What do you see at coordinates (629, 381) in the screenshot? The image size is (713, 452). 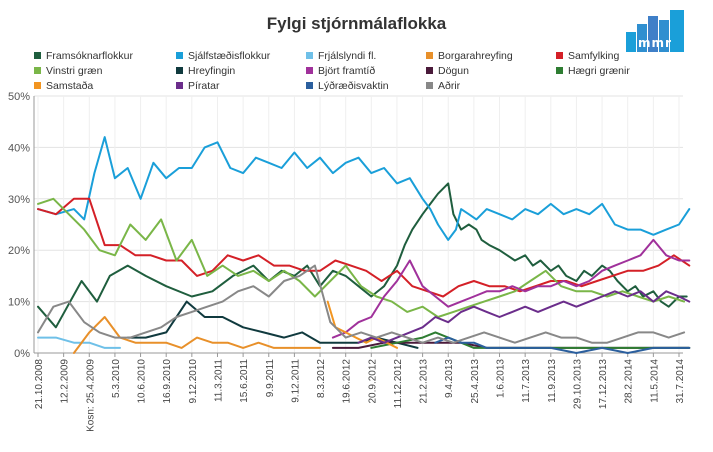 I see `x-tick-label: 28.2.2014` at bounding box center [629, 381].